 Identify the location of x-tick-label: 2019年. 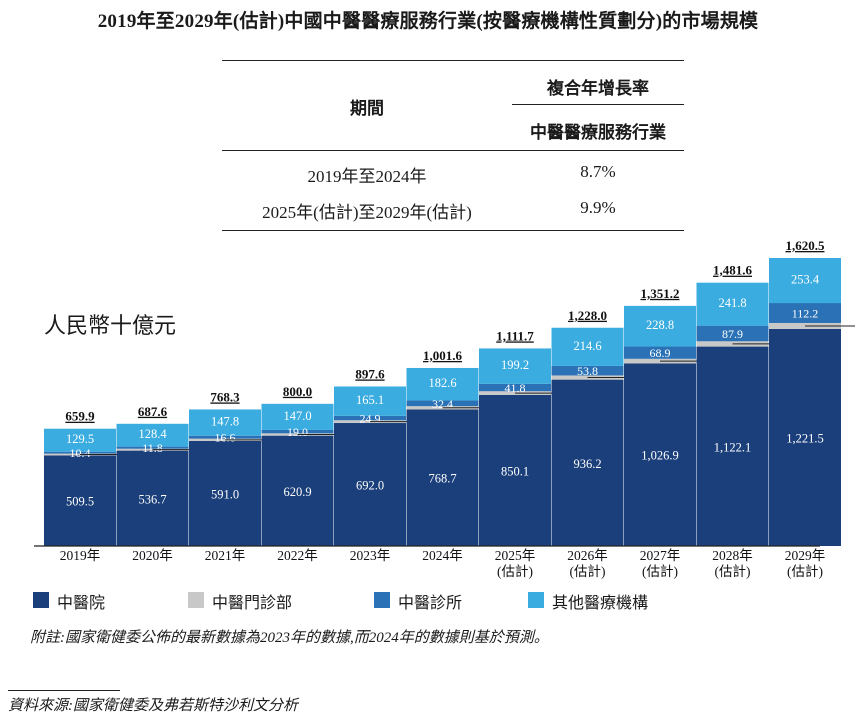
(80, 555).